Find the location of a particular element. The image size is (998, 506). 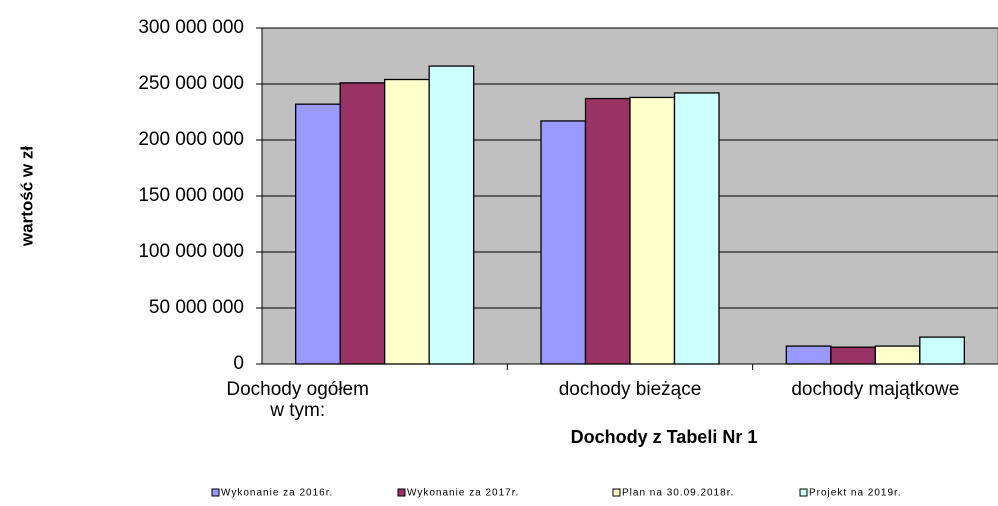

y-tick-label: 300 000 000 is located at coordinates (191, 27).